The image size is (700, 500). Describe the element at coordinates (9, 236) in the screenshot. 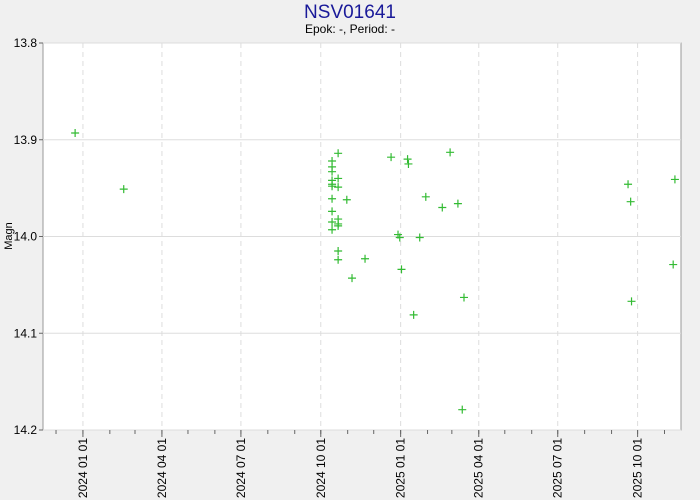

I see `y-axis-label: Magn` at that location.